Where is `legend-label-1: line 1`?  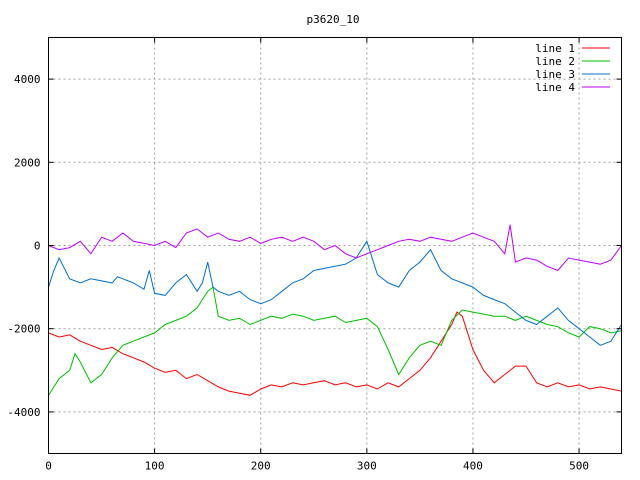 legend-label-1: line 1 is located at coordinates (555, 48).